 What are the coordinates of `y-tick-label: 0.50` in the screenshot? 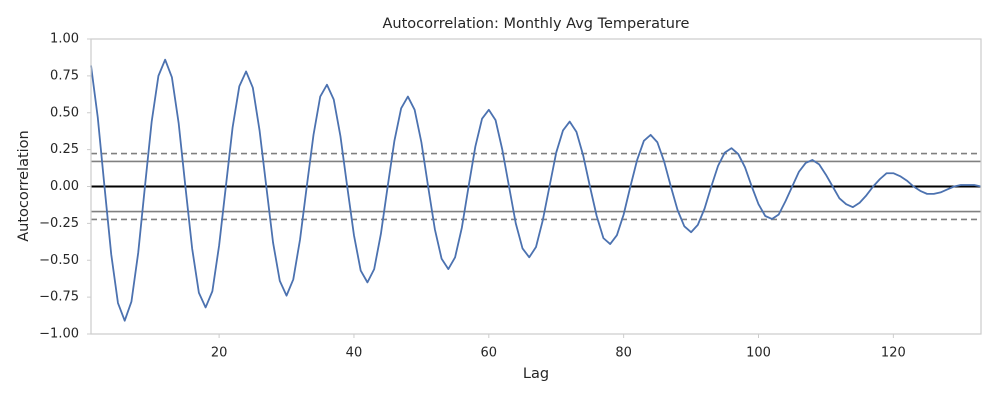 It's located at (64, 112).